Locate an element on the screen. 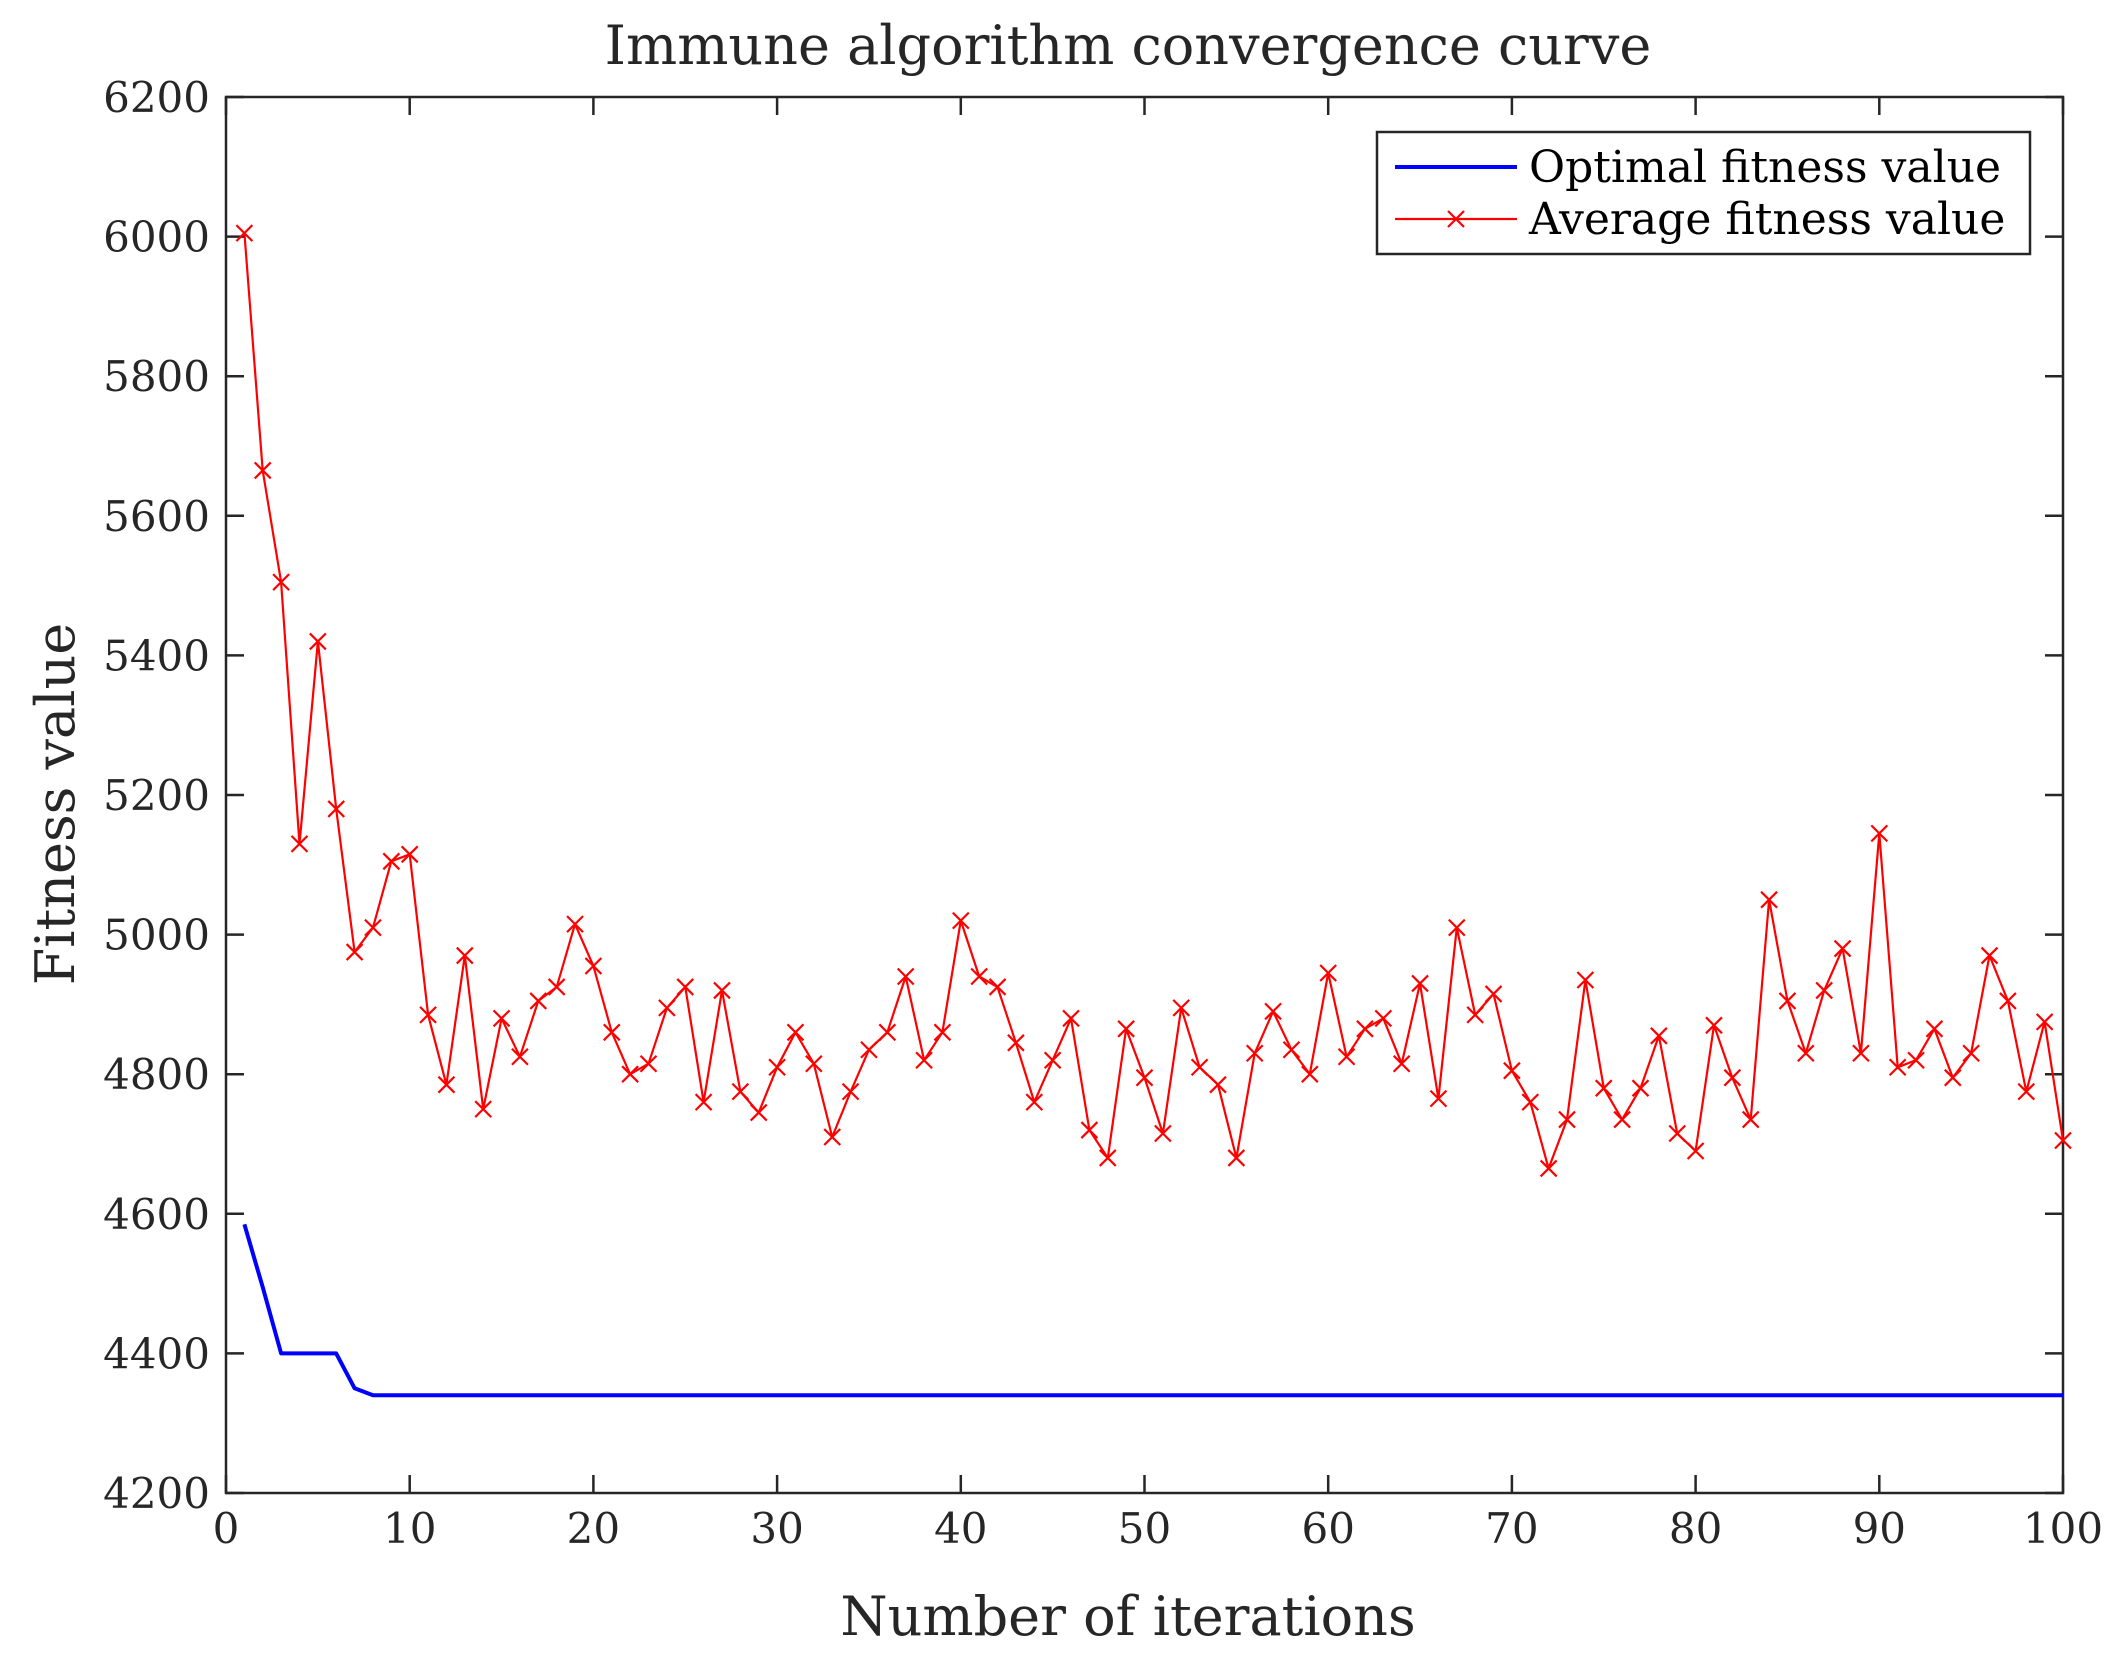 The height and width of the screenshot is (1662, 2113). x-tick-label: 60 is located at coordinates (1327, 1528).